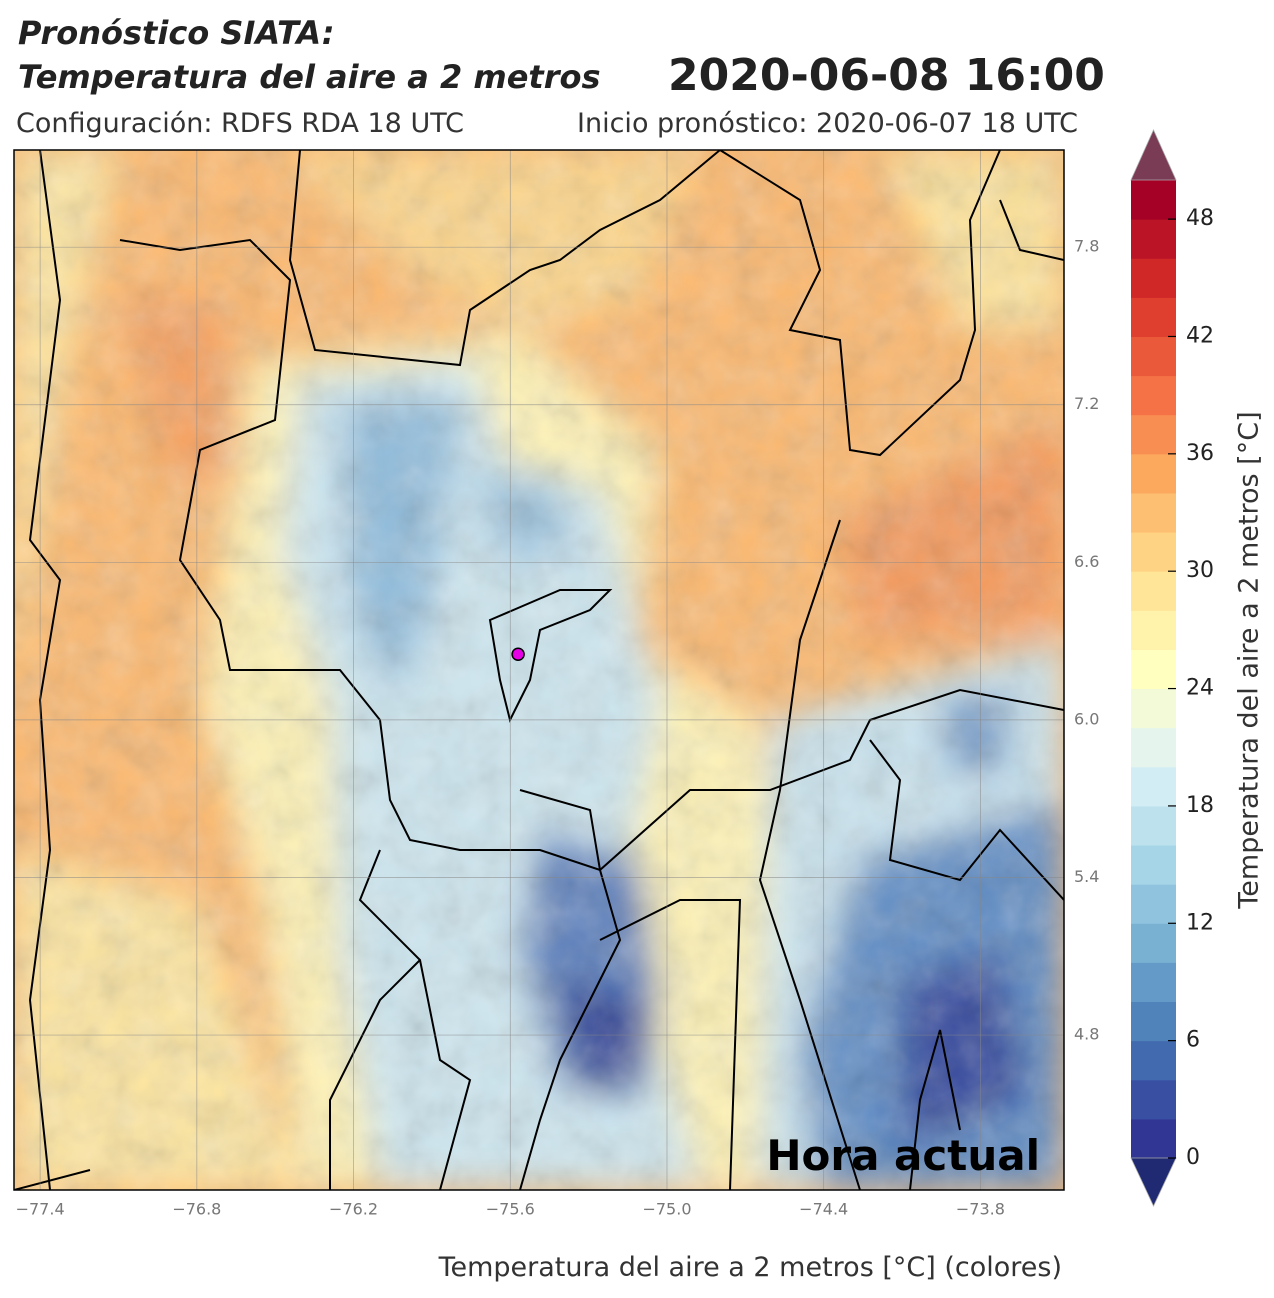 The width and height of the screenshot is (1274, 1298). What do you see at coordinates (1200, 218) in the screenshot?
I see `colorbar-tick-label: 48` at bounding box center [1200, 218].